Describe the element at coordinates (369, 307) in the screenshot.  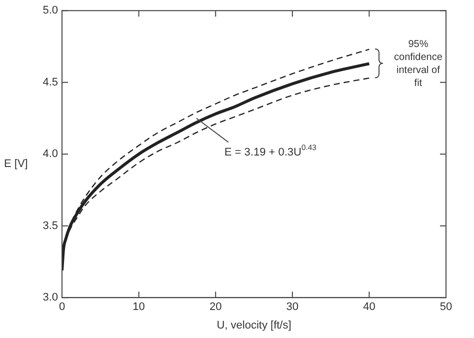
I see `x-tick-label: 40` at that location.